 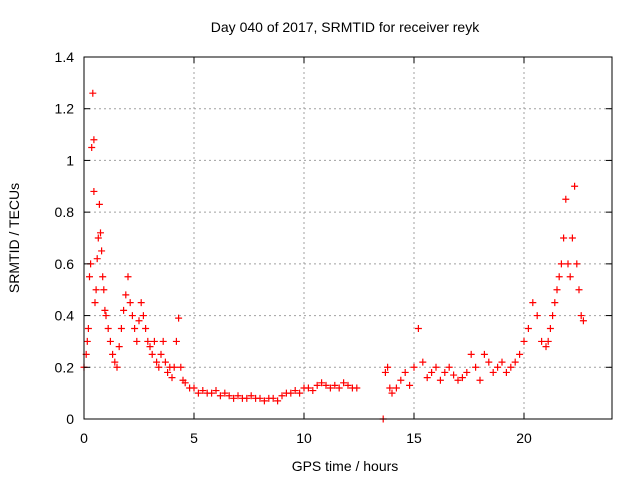 I want to click on x-tick-label: 0, so click(x=84, y=438).